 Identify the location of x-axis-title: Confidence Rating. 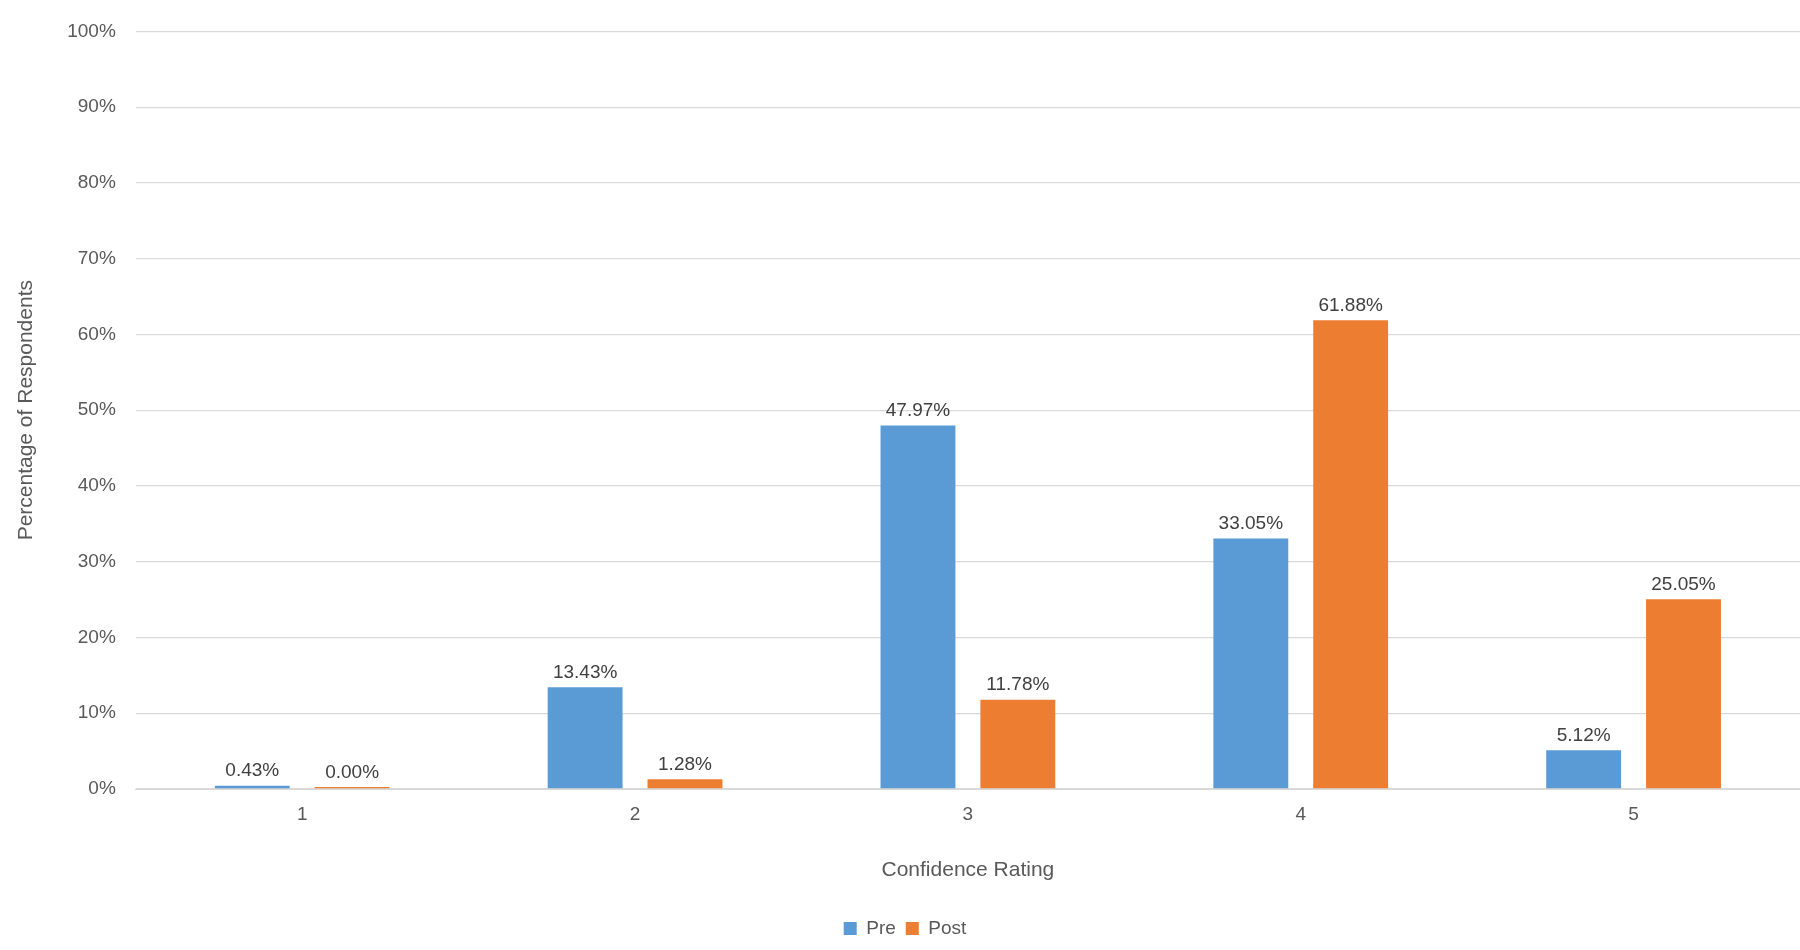
(968, 869).